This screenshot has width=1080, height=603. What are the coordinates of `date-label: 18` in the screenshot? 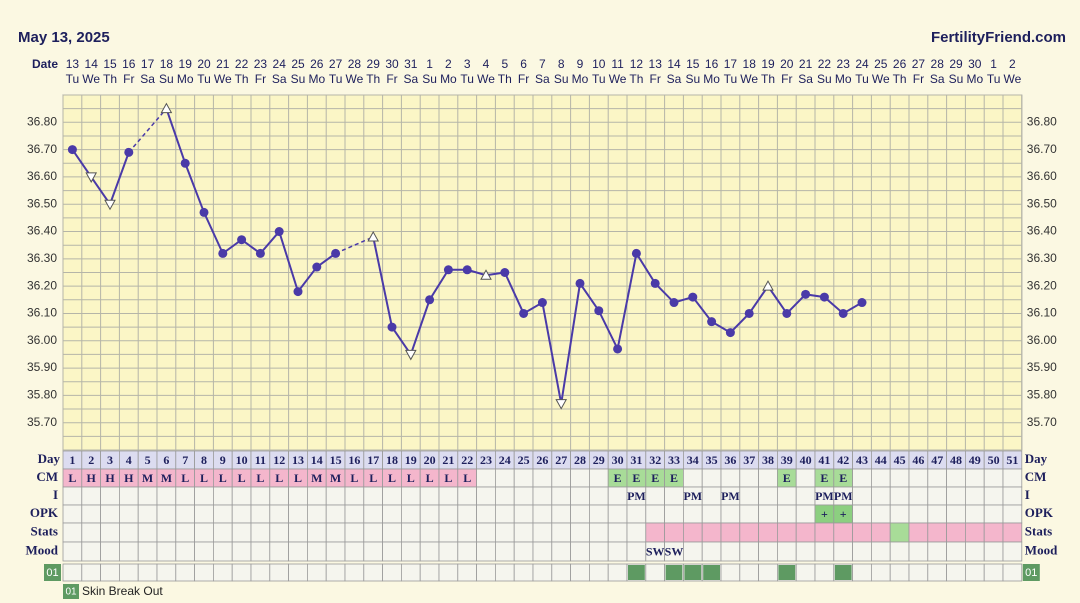 It's located at (750, 64).